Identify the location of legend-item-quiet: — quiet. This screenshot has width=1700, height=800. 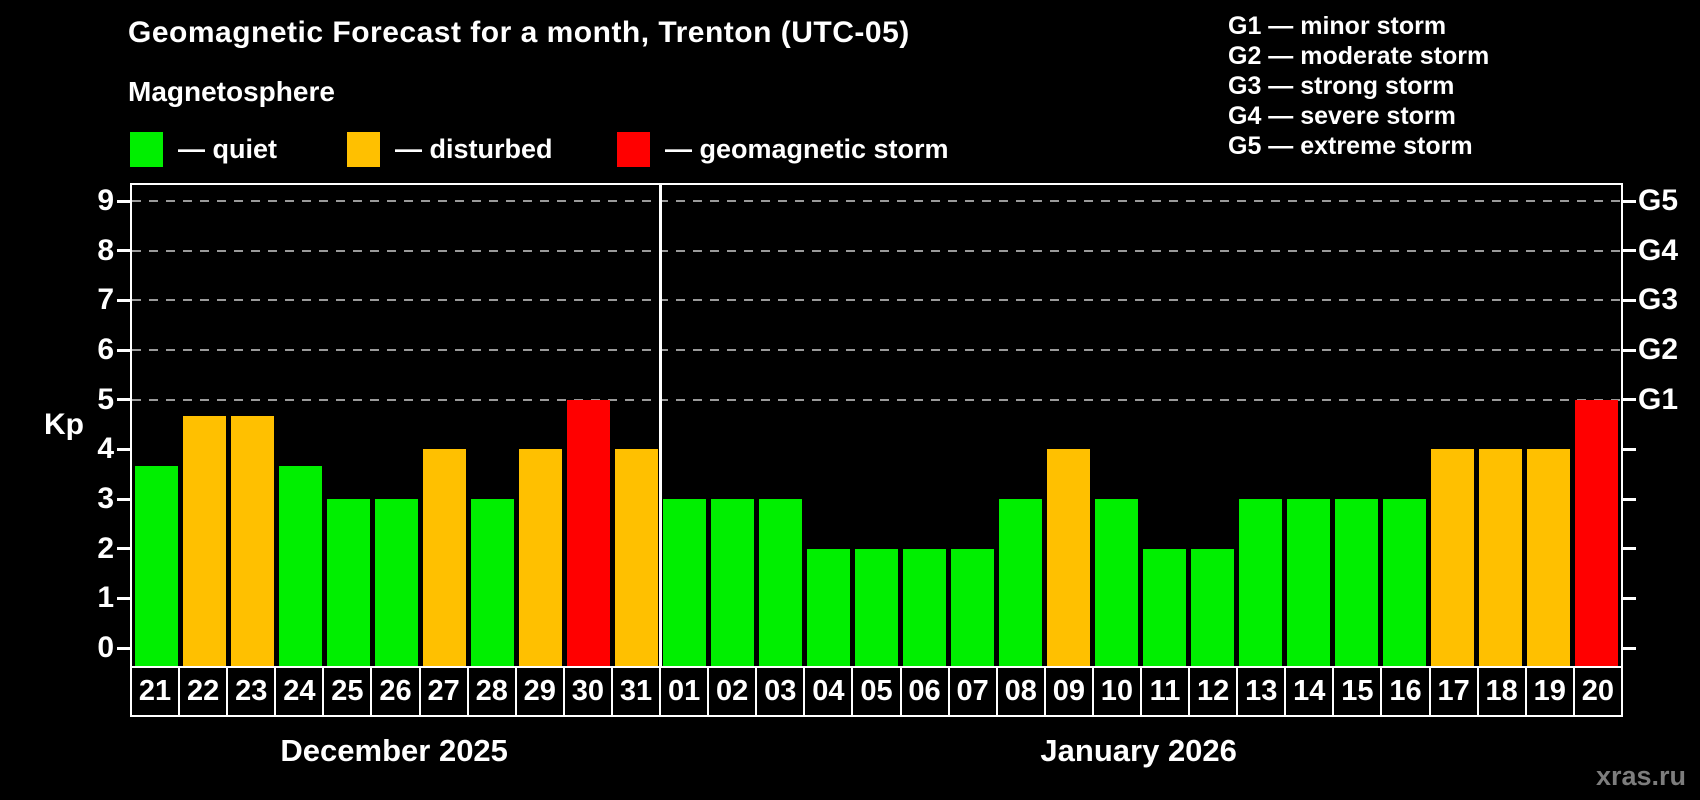
(203, 149).